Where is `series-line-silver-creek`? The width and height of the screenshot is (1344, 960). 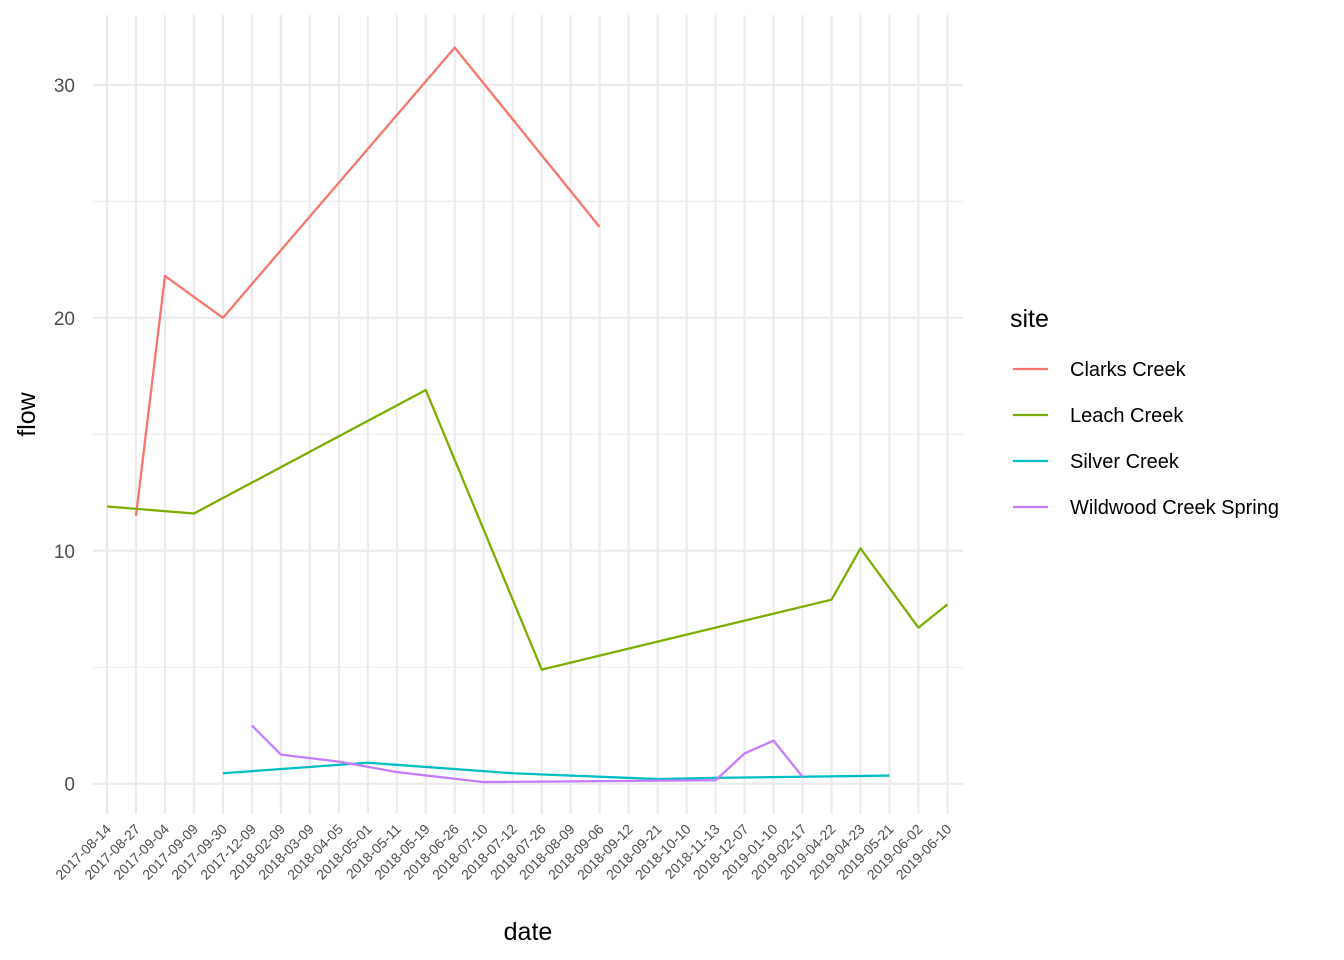
series-line-silver-creek is located at coordinates (556, 771).